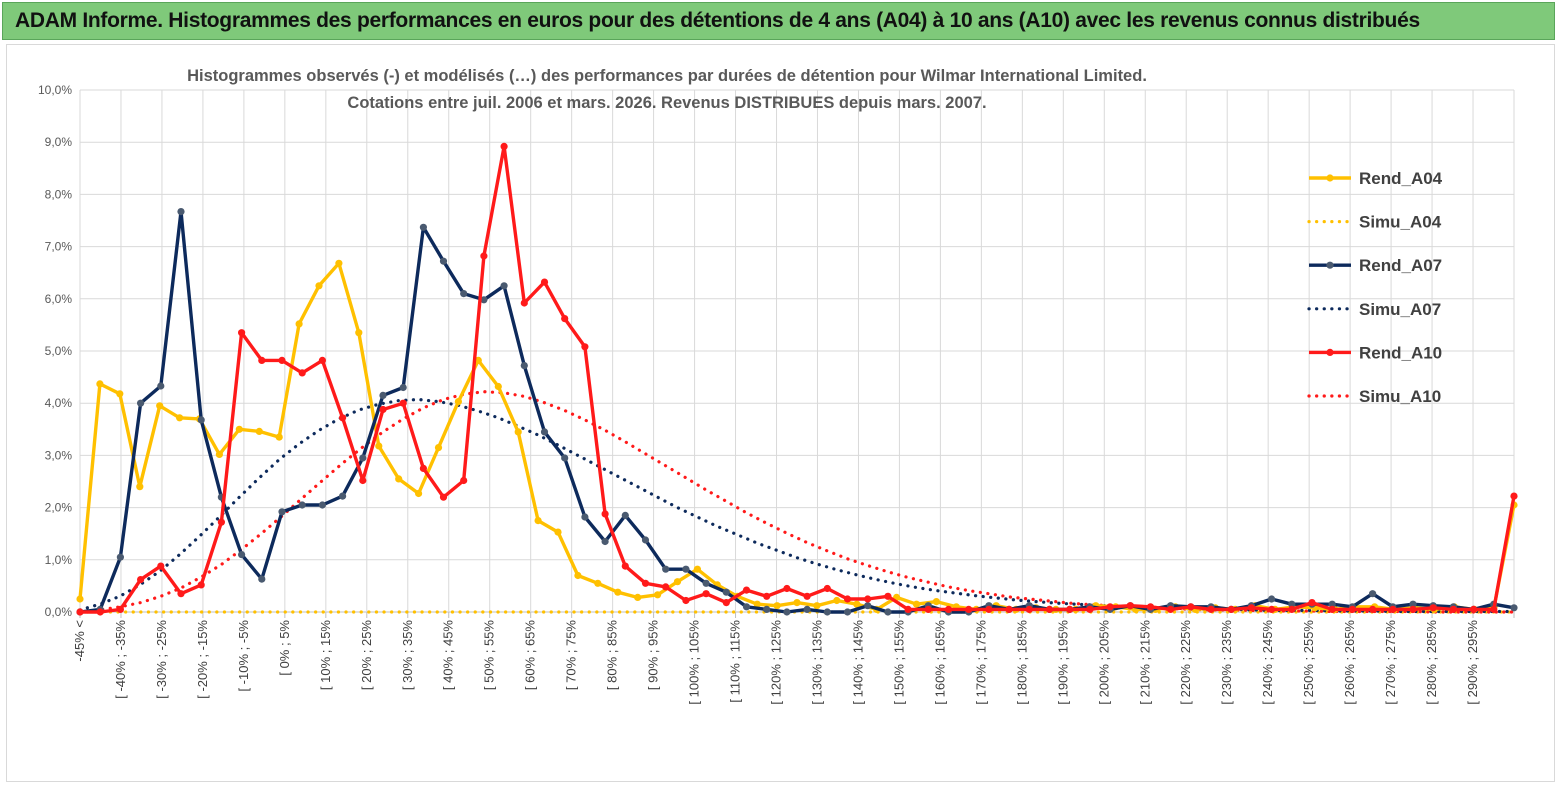 The image size is (1567, 789). I want to click on x-tick-label: [ 270% ; 275%, so click(1390, 662).